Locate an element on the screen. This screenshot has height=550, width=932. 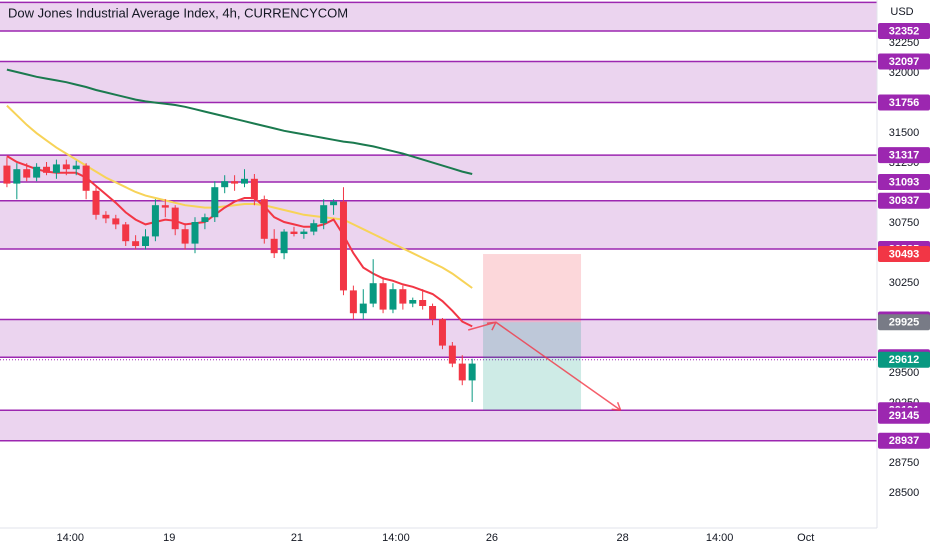
forecast-arrow is located at coordinates (544, 366).